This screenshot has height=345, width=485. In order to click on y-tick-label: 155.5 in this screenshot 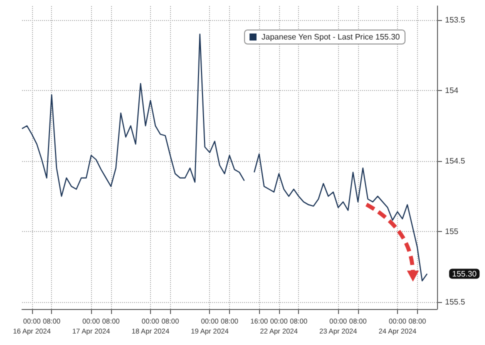, I will do `click(455, 301)`.